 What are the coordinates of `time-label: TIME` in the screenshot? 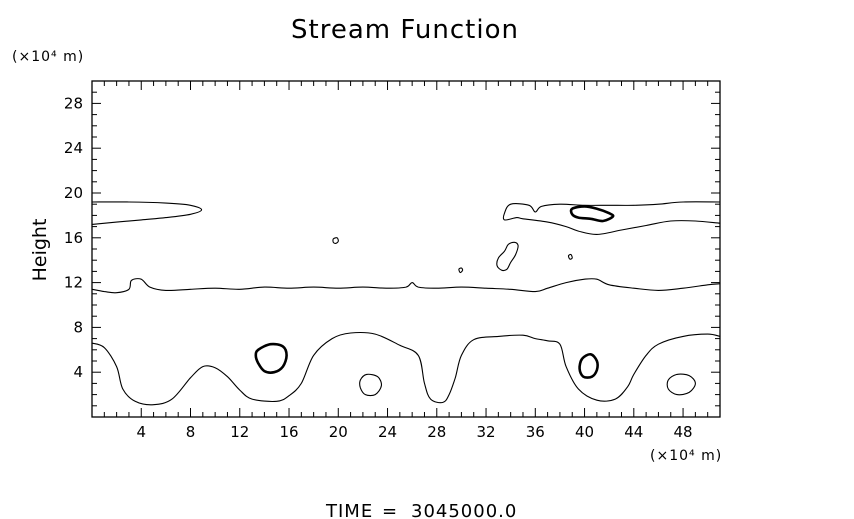 It's located at (349, 510).